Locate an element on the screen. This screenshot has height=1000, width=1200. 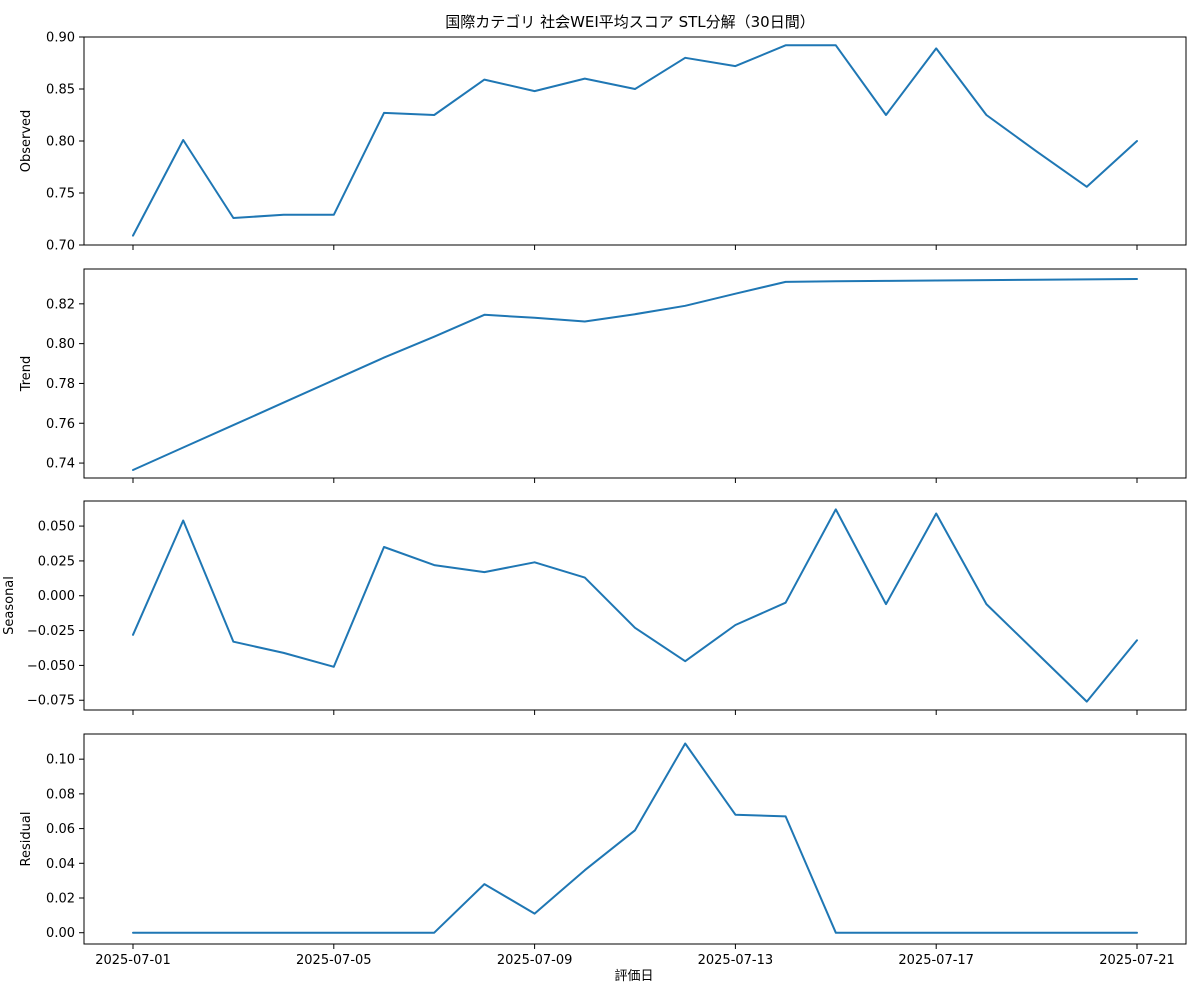
y-axis-label: Trend is located at coordinates (26, 374).